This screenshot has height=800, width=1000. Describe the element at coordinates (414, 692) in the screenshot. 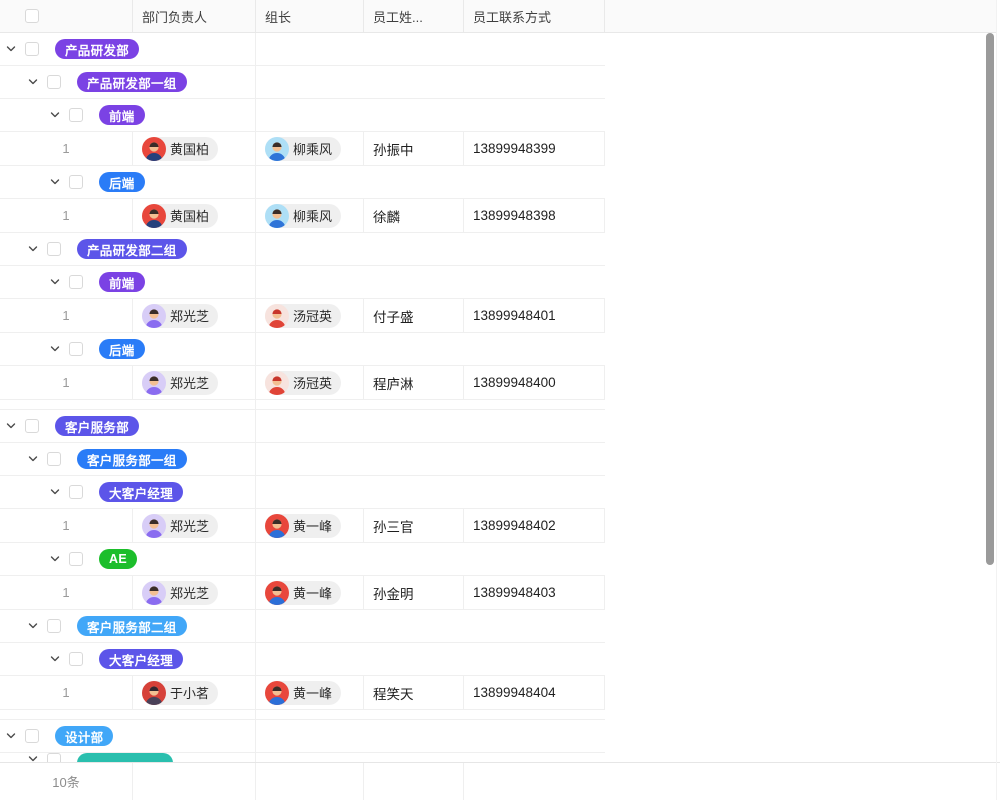

I see `employee-name-cell: 程笑天` at that location.